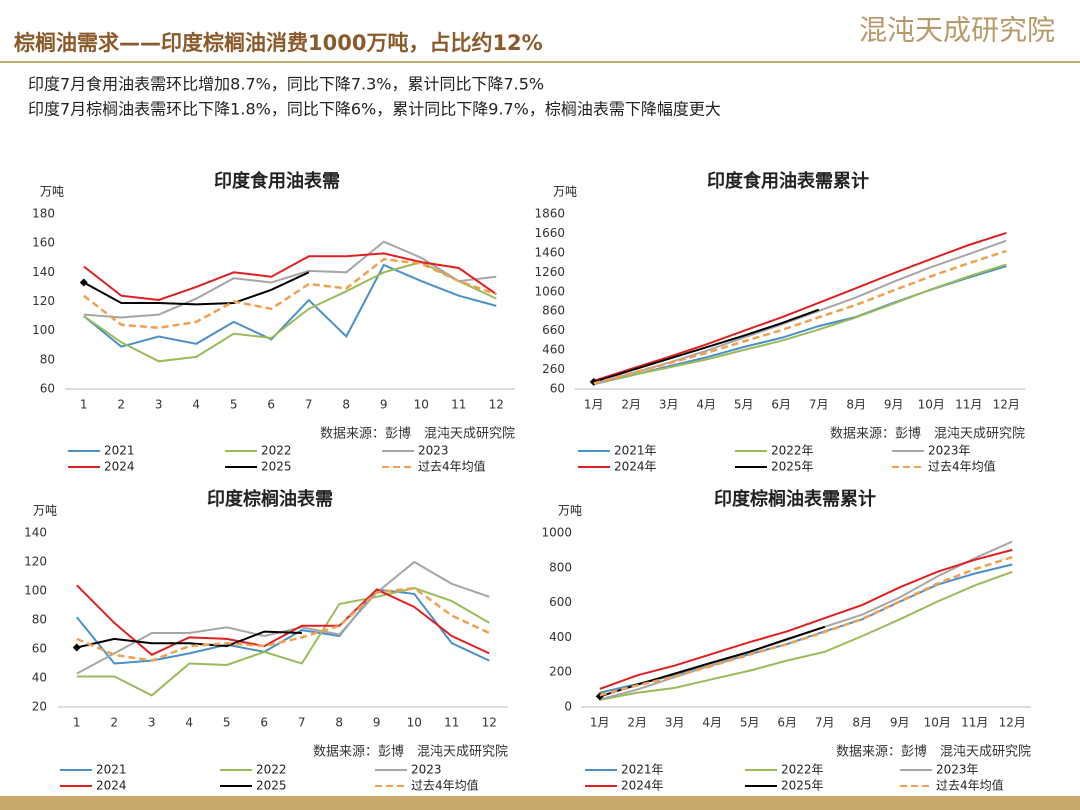 Image resolution: width=1080 pixels, height=810 pixels. Describe the element at coordinates (560, 637) in the screenshot. I see `y-tick-label: 400` at that location.